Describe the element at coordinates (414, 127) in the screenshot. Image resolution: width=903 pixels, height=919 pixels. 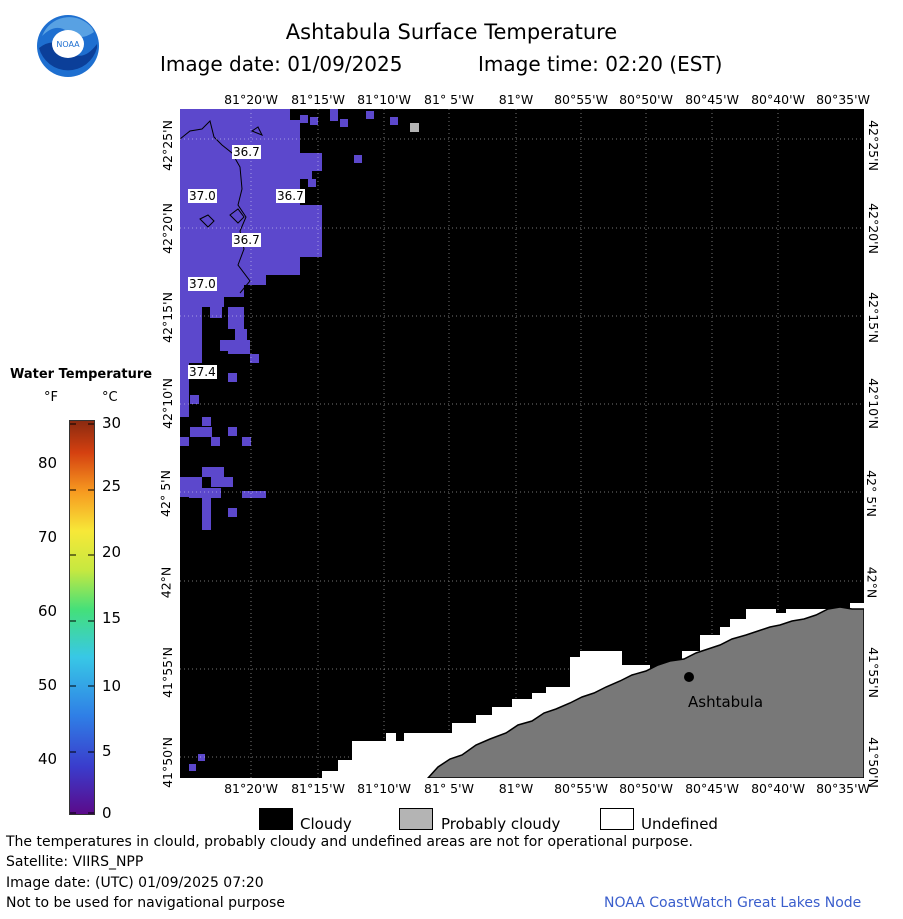
I see `probably-cloudy-pixel` at that location.